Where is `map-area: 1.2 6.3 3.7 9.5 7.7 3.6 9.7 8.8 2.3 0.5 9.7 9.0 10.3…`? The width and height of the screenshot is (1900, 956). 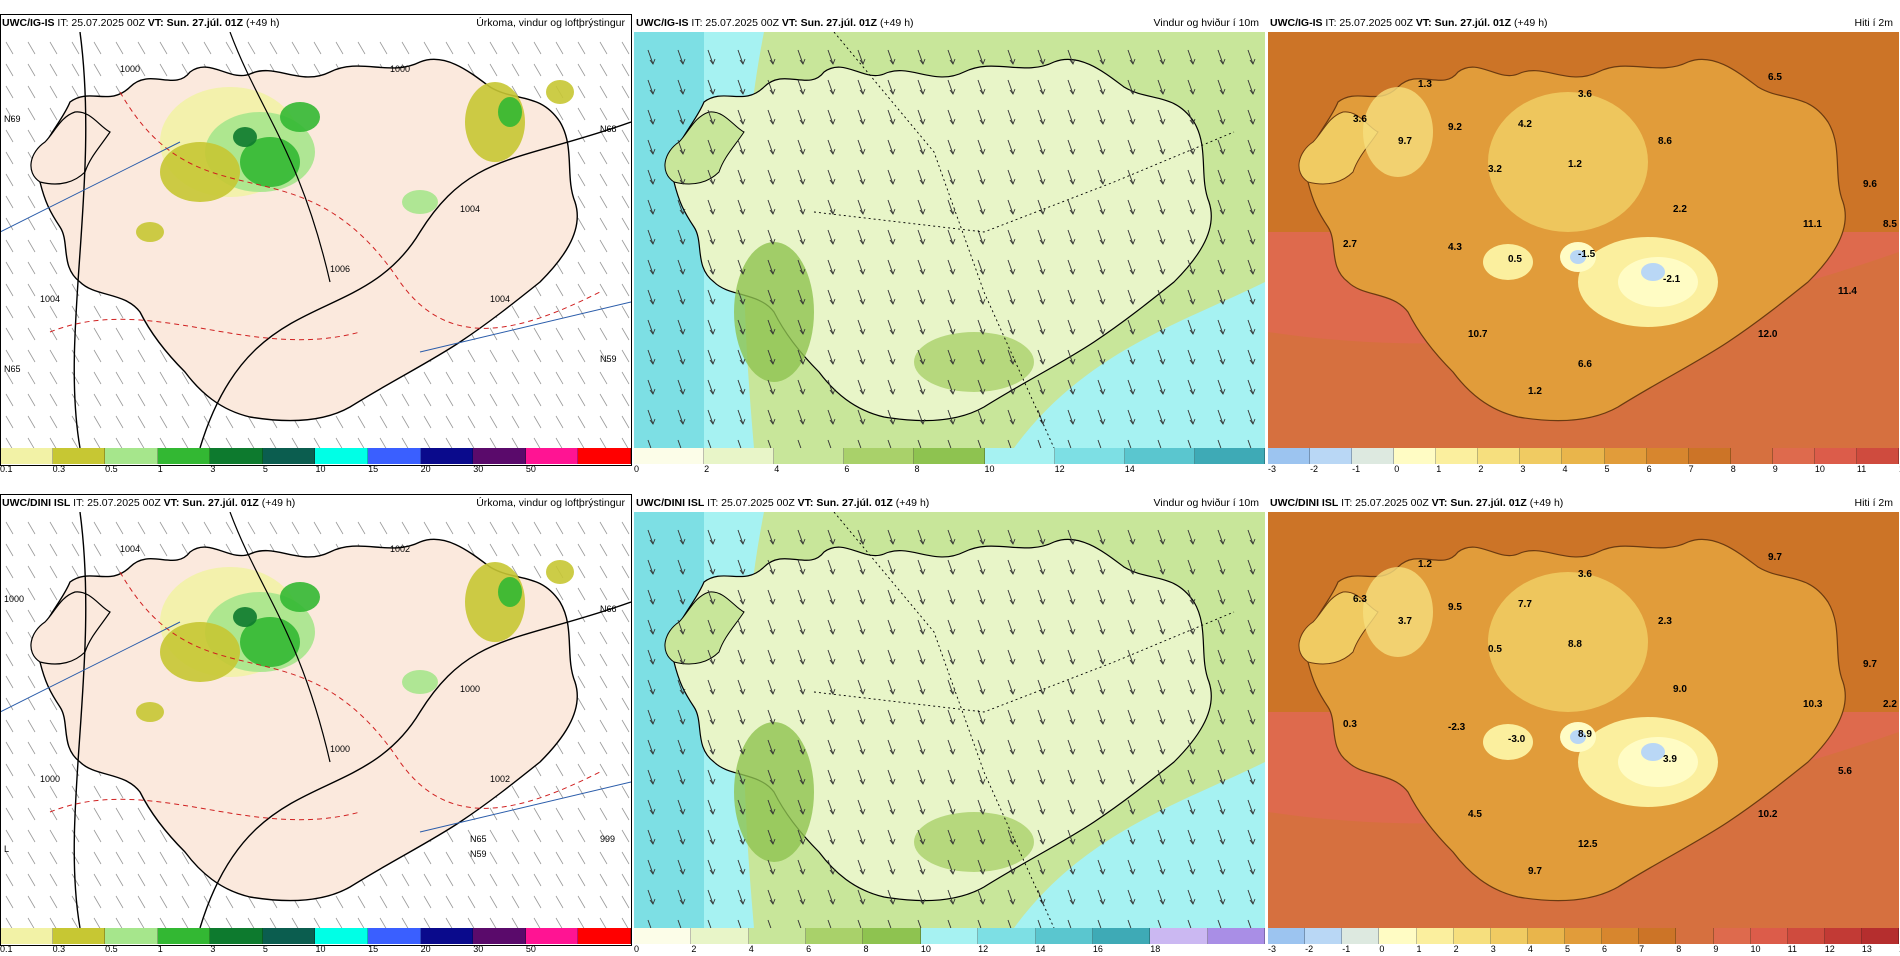
map-area: 1.2 6.3 3.7 9.5 7.7 3.6 9.7 8.8 2.3 0.5 9.7 9.0 10.3… is located at coordinates (1583, 720).